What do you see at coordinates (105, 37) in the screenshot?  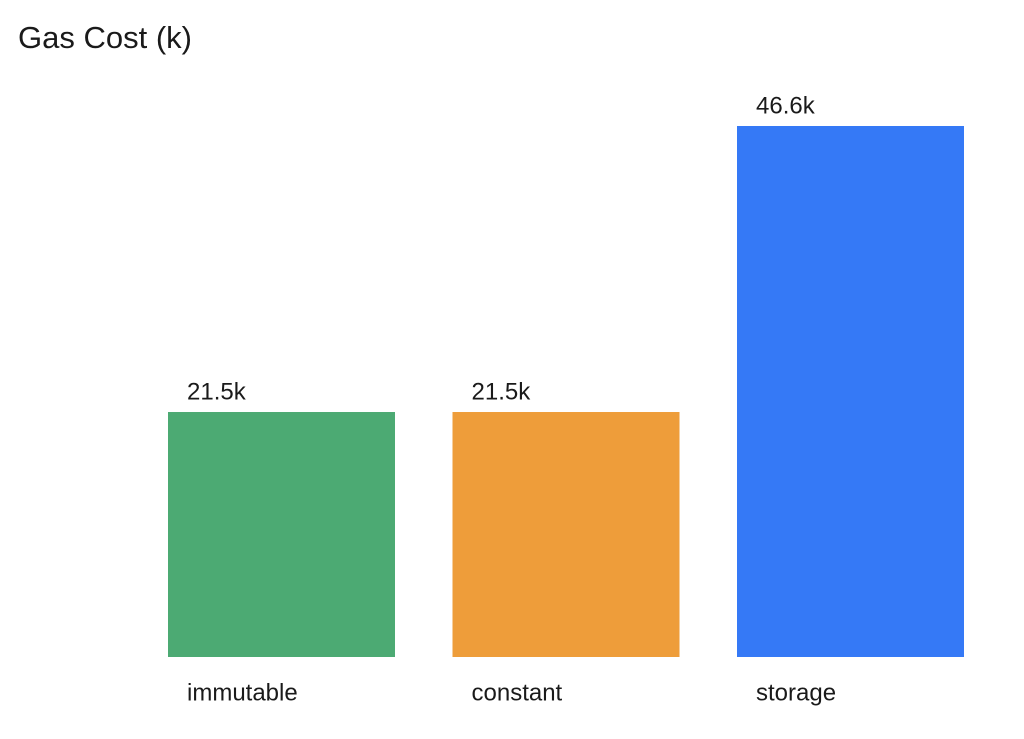 I see `chart-title: Gas Cost (k)` at bounding box center [105, 37].